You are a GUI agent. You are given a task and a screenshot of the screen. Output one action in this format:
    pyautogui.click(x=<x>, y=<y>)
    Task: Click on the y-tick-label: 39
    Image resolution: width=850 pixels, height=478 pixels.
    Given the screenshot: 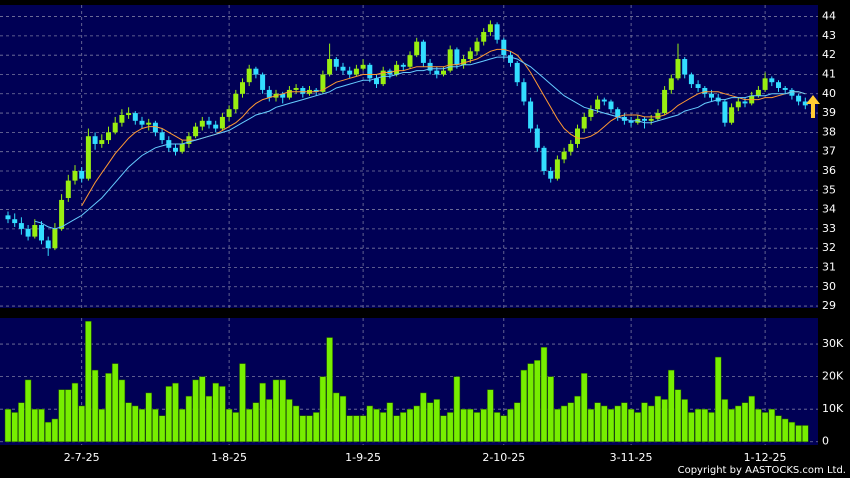 What is the action you would take?
    pyautogui.click(x=829, y=112)
    